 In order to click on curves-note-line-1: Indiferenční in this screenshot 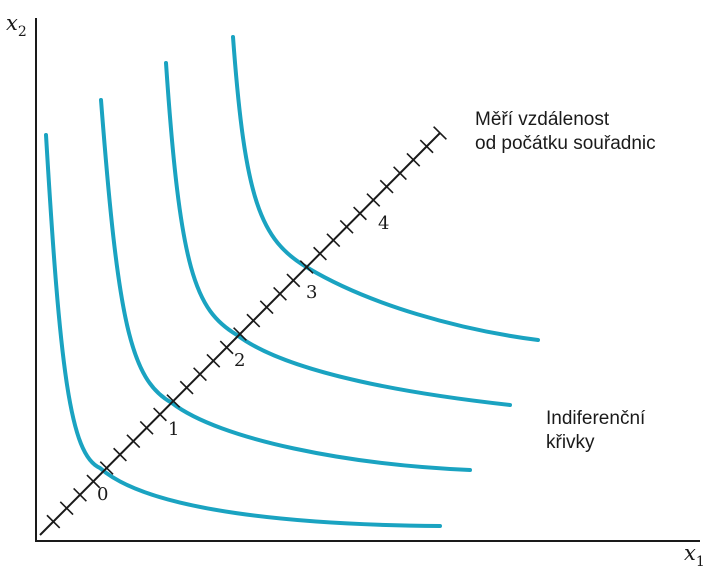, I will do `click(596, 418)`.